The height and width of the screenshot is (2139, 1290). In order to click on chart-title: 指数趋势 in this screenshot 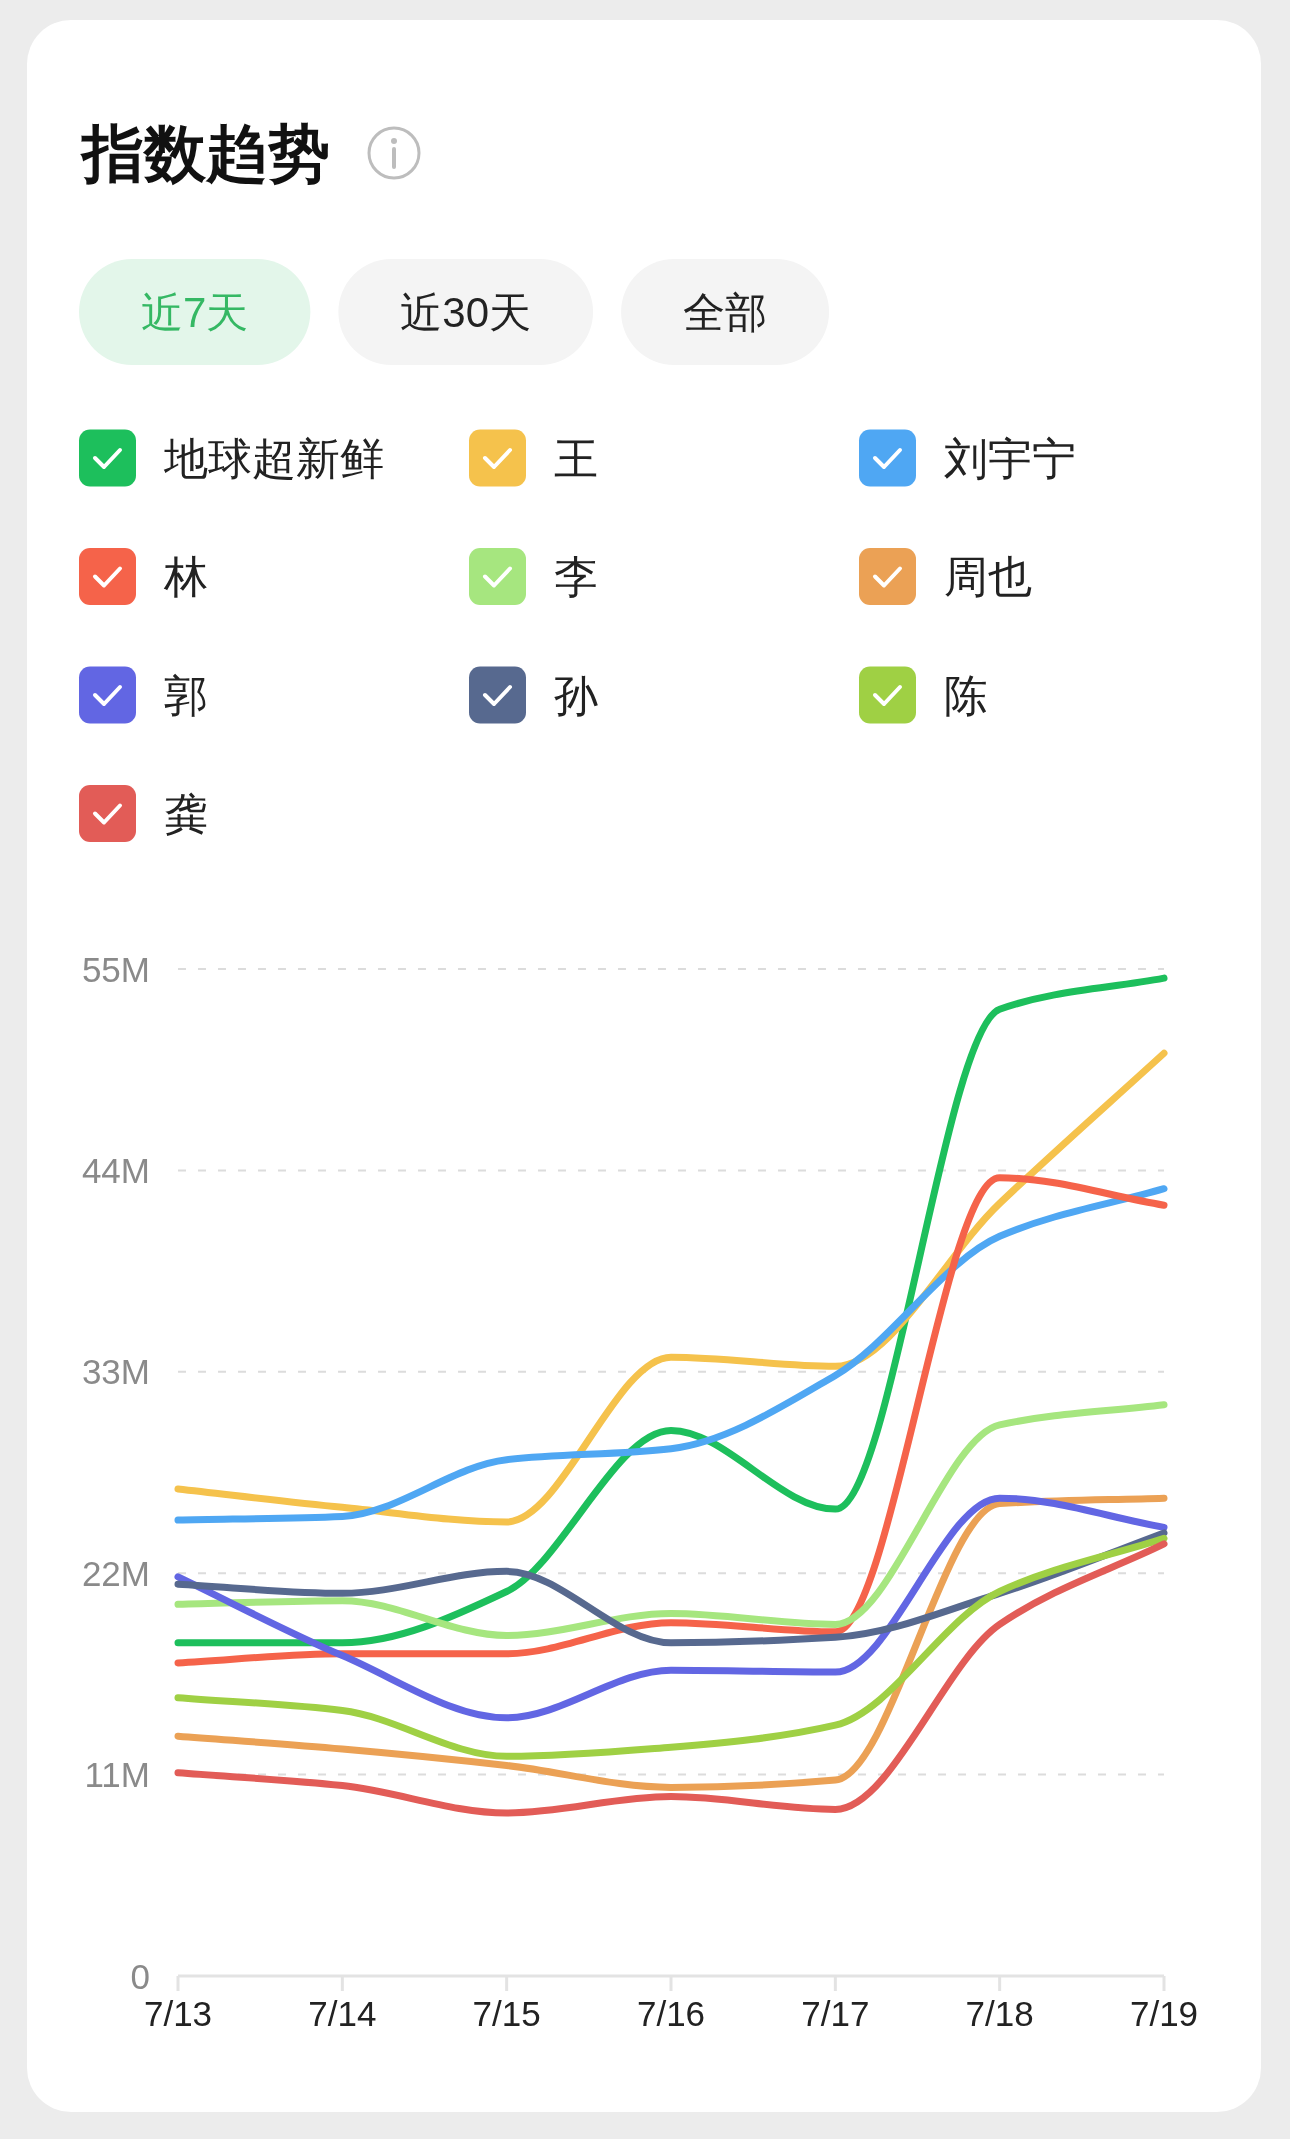, I will do `click(205, 153)`.